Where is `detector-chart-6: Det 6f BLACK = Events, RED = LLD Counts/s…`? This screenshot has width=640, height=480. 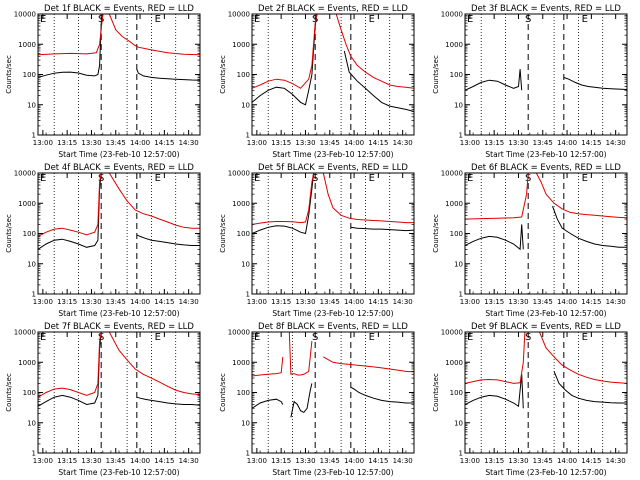
detector-chart-6: Det 6f BLACK = Events, RED = LLD Counts/s… is located at coordinates (530, 240).